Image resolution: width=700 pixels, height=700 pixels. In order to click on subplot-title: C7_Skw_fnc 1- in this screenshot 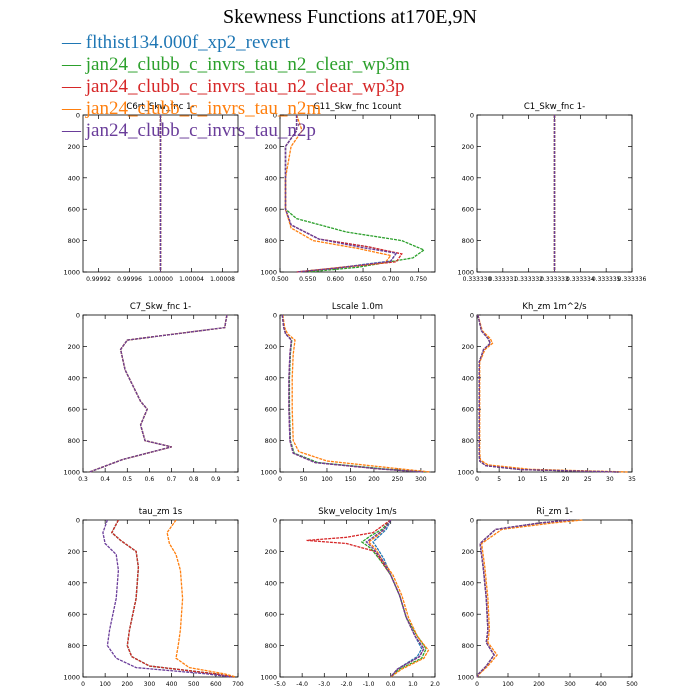, I will do `click(160, 307)`.